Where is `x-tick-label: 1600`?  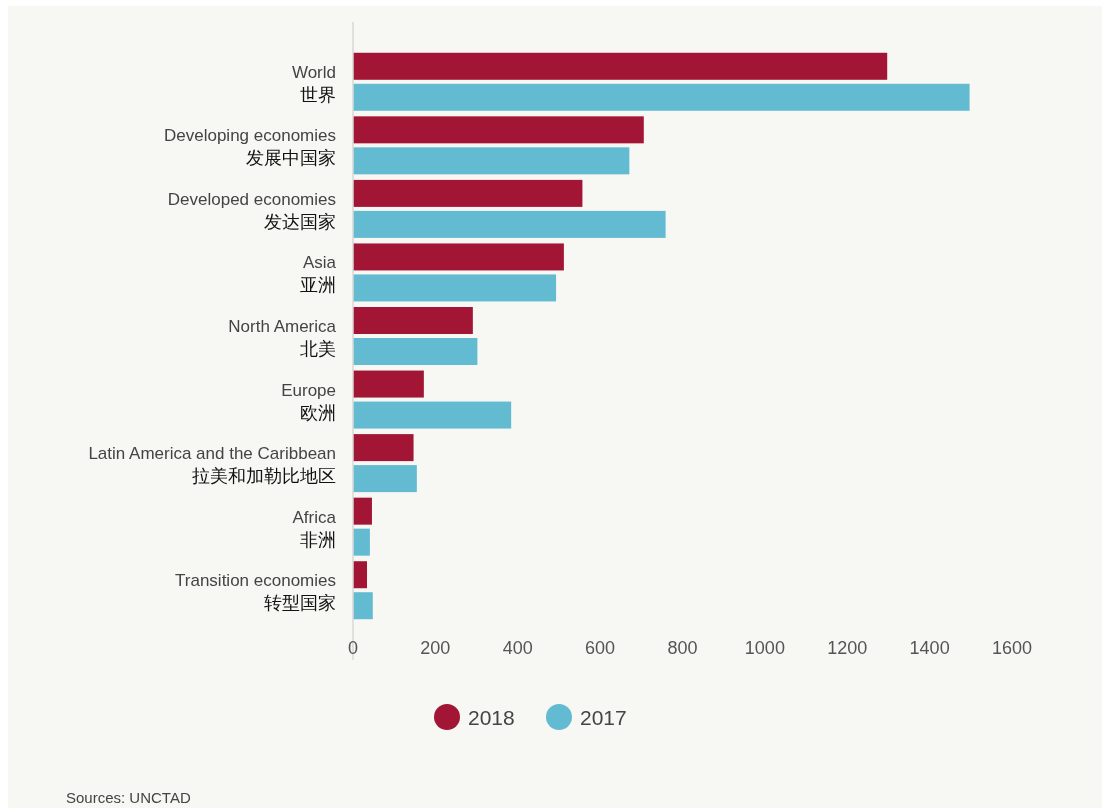
x-tick-label: 1600 is located at coordinates (1012, 648).